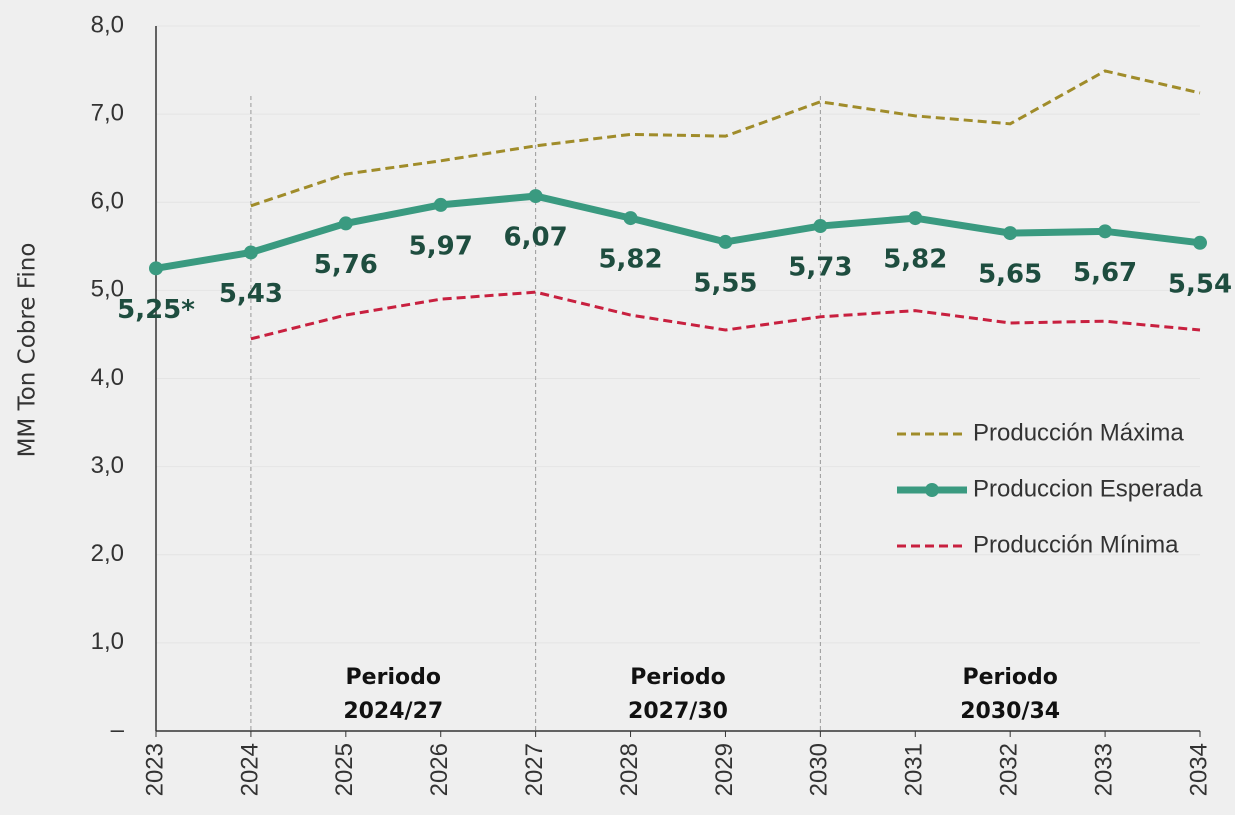 Image resolution: width=1235 pixels, height=815 pixels. I want to click on y-tick-label: 5,0, so click(107, 289).